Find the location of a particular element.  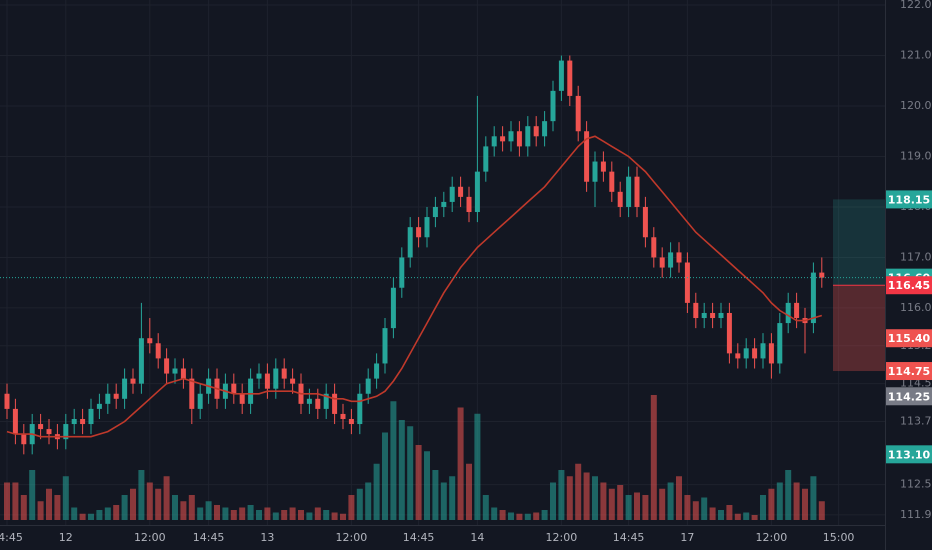

price-badge-label: 114.25 is located at coordinates (909, 396).